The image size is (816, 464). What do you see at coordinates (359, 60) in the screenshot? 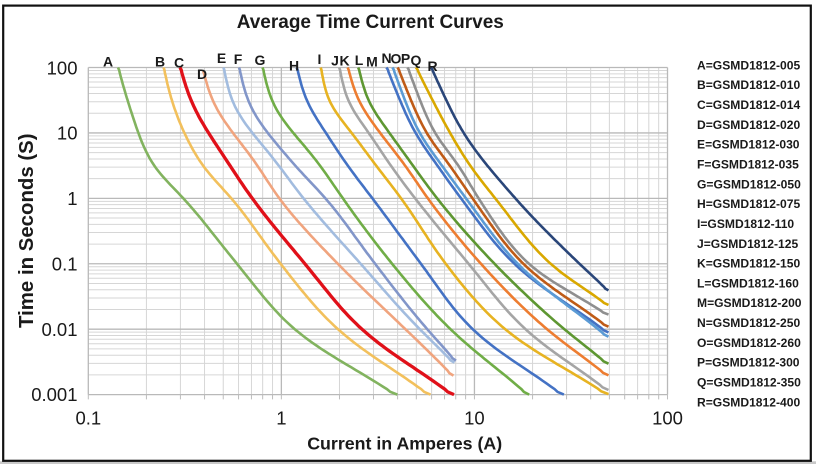
I see `svg-text: L` at bounding box center [359, 60].